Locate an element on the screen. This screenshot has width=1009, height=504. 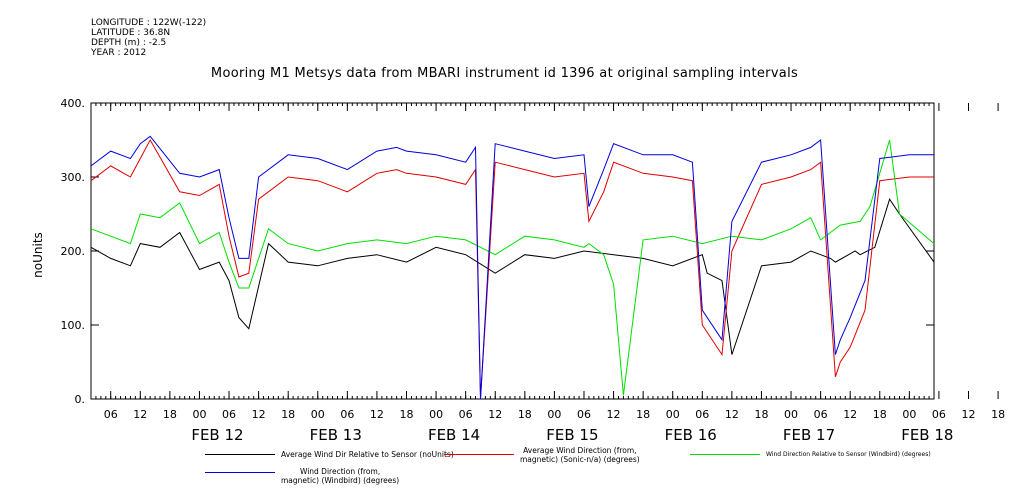
y-tick-label: 0. is located at coordinates (80, 399).